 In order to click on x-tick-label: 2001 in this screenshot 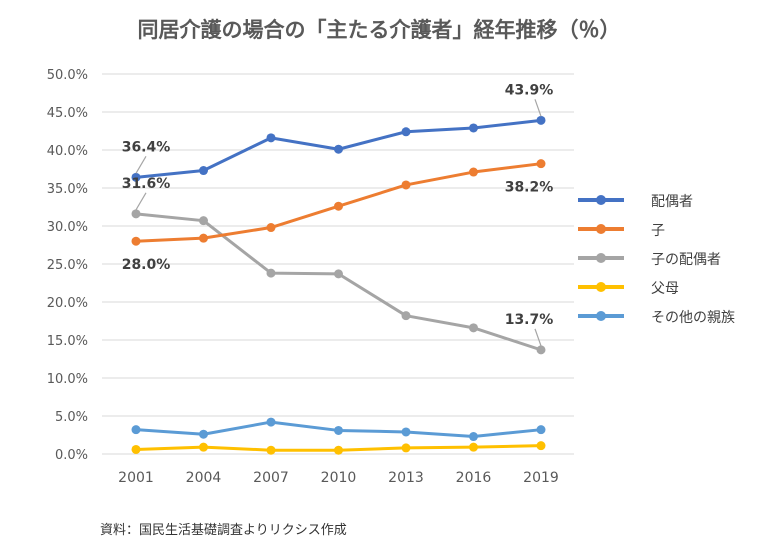, I will do `click(136, 478)`.